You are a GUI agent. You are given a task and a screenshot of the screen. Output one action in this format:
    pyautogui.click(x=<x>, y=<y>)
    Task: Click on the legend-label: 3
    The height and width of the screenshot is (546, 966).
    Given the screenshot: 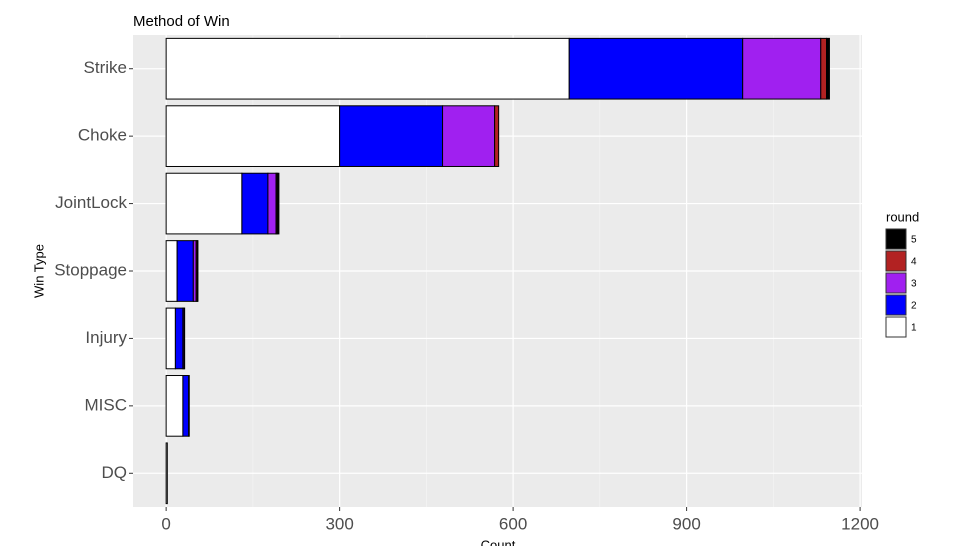 What is the action you would take?
    pyautogui.click(x=914, y=284)
    